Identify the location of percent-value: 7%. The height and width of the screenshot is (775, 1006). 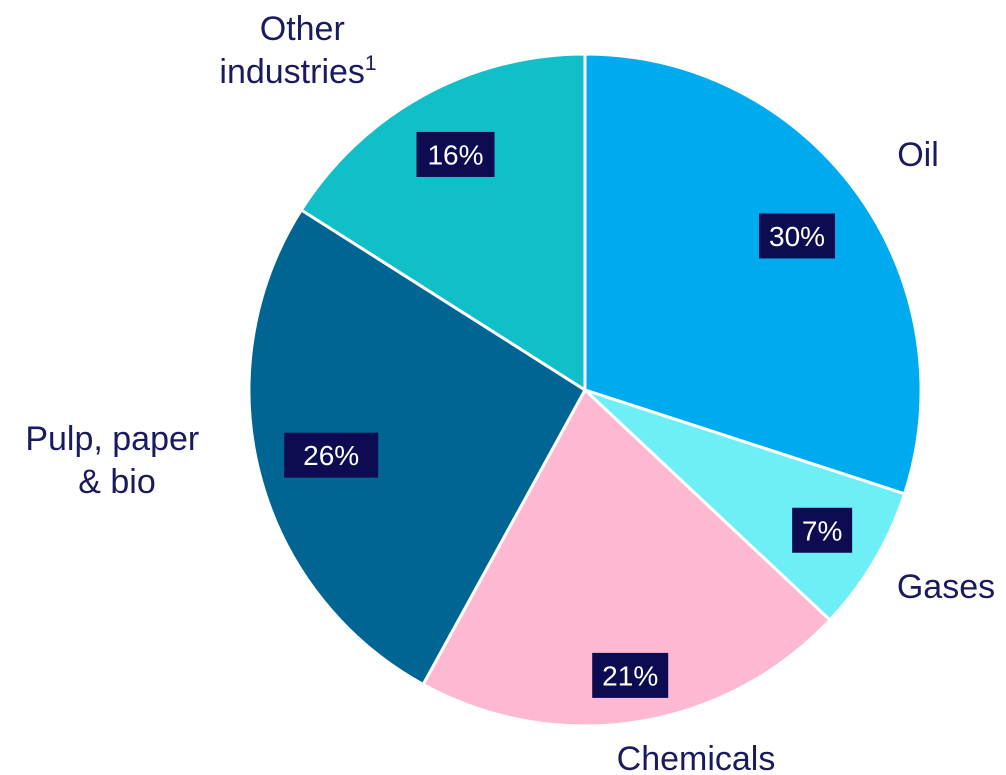
(822, 530).